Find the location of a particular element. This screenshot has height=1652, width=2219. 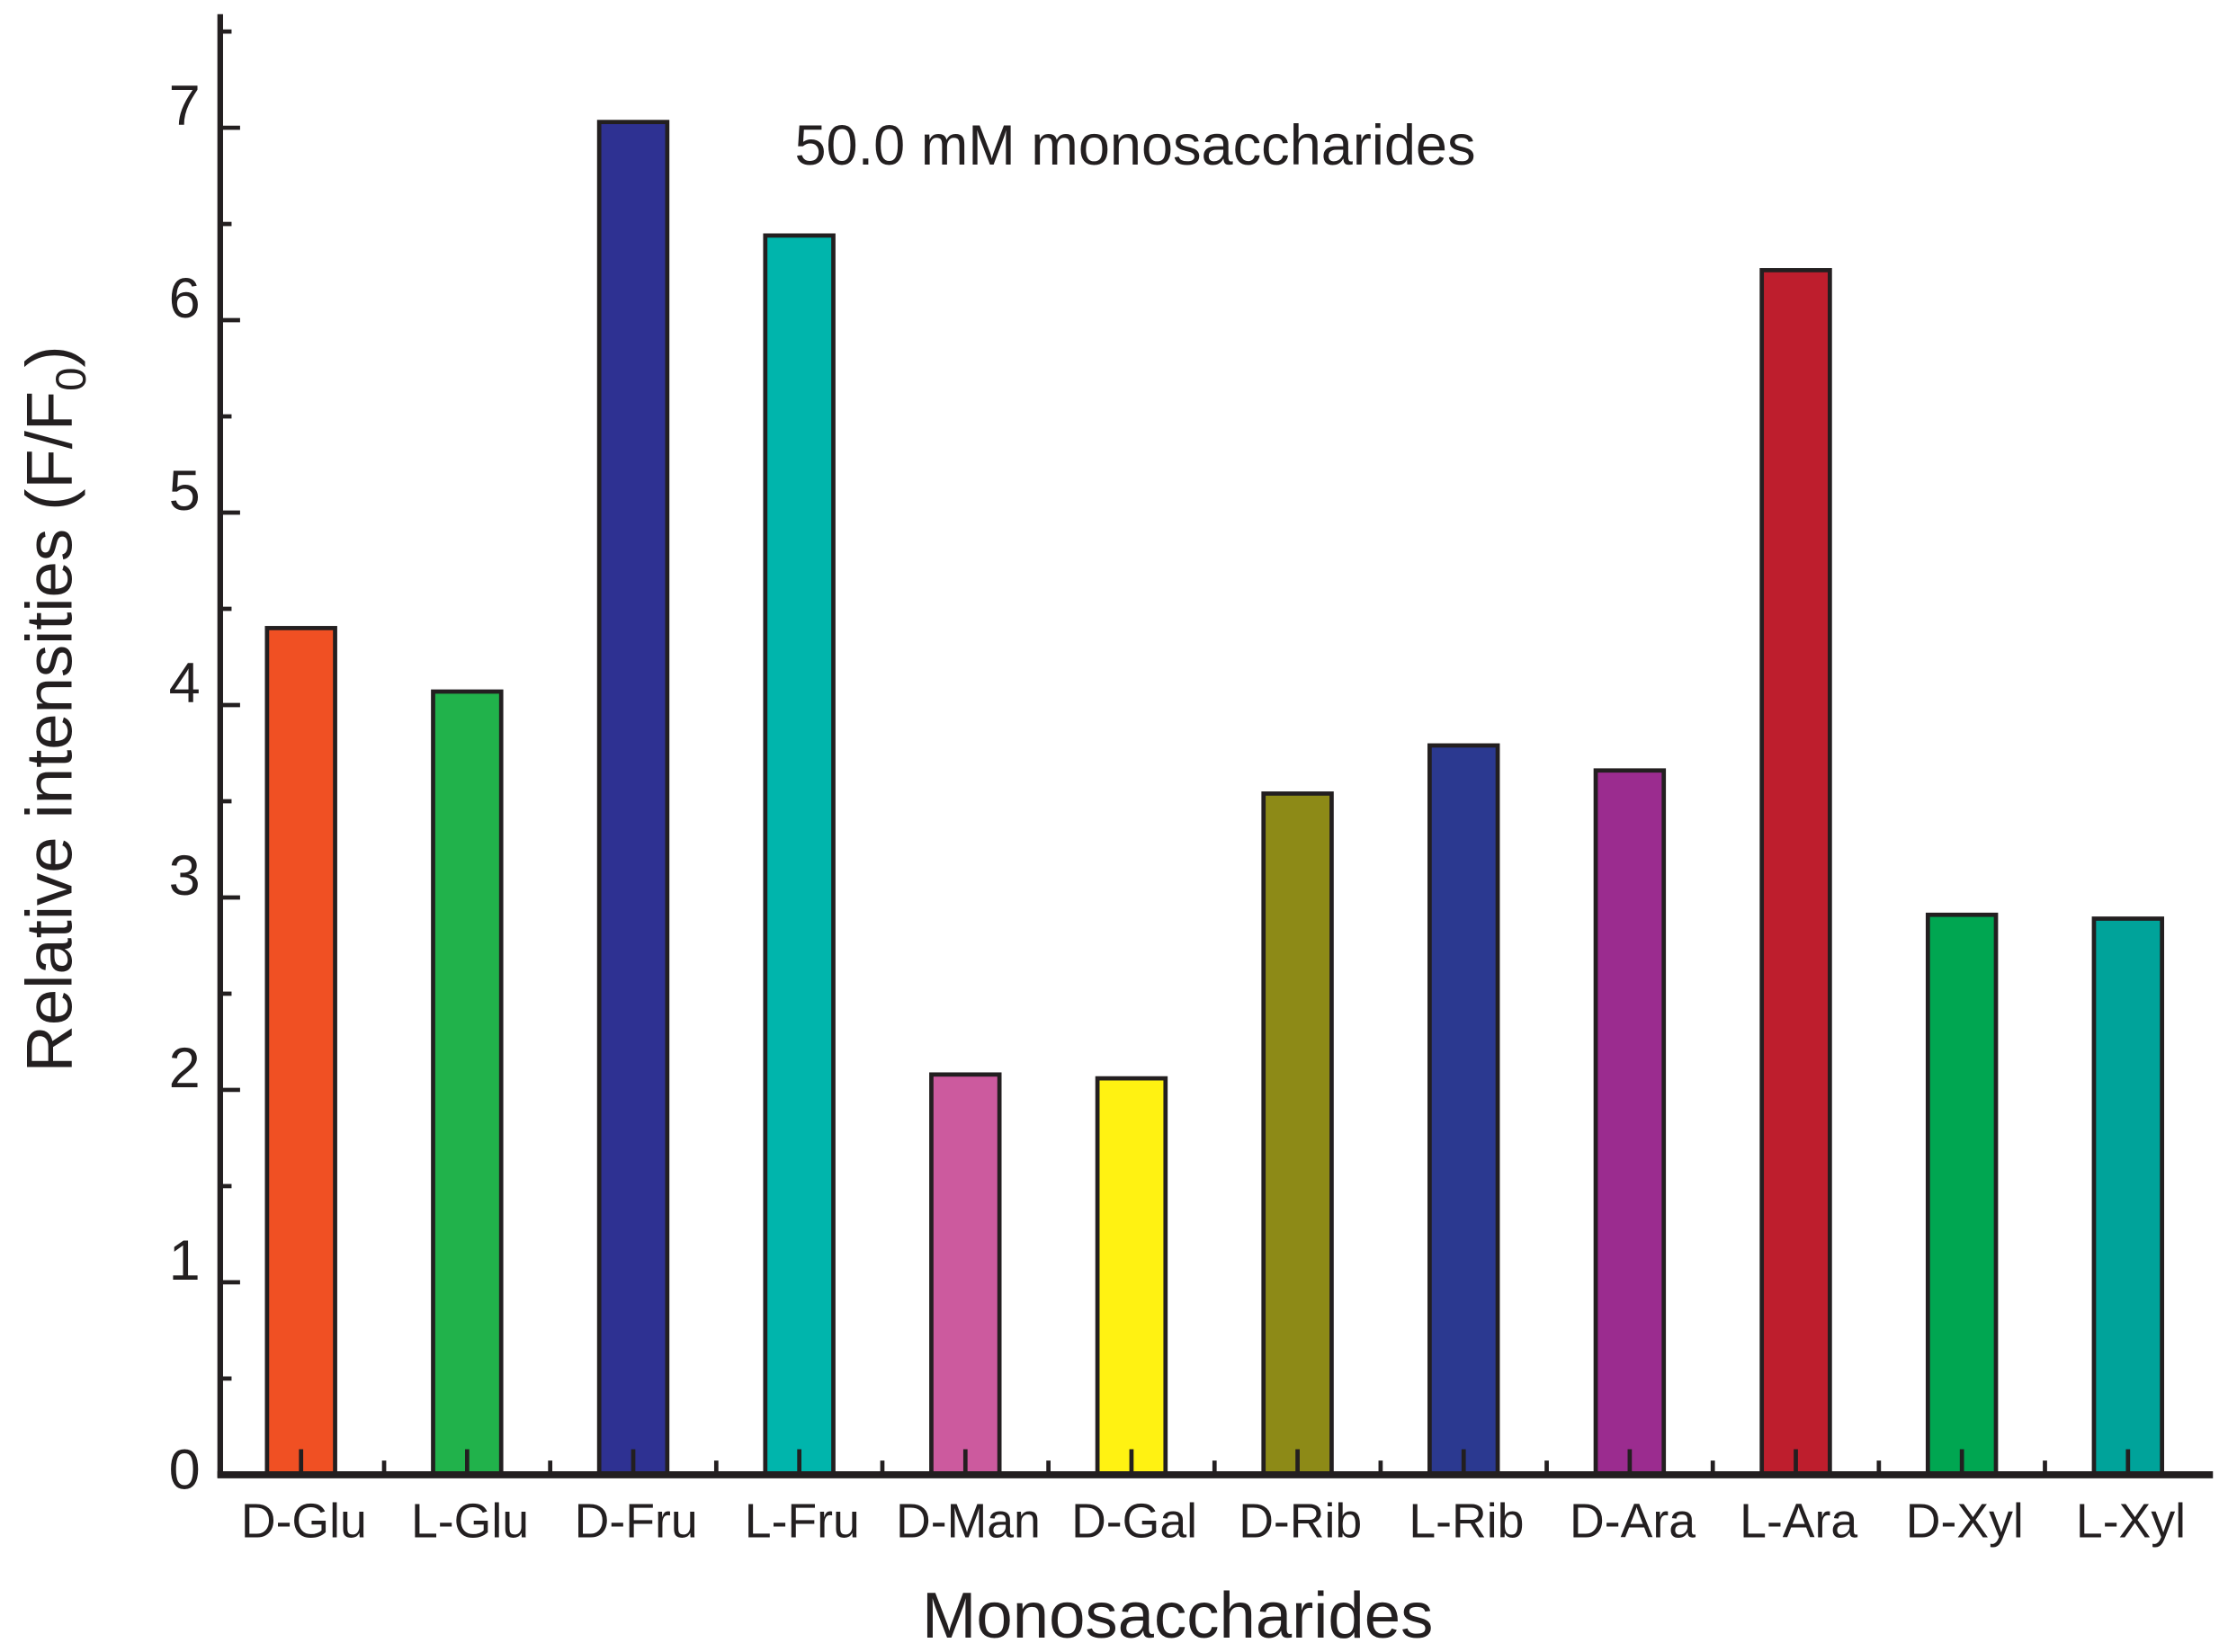

y-tick-label: 7 is located at coordinates (185, 106).